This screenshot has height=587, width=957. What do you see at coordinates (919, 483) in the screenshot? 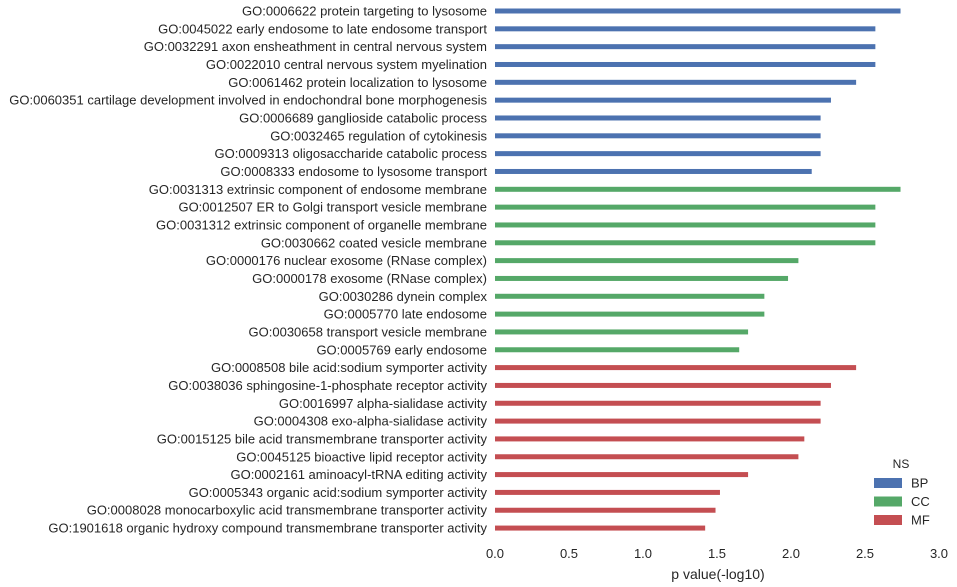
I see `legend-label-bp: BP` at bounding box center [919, 483].